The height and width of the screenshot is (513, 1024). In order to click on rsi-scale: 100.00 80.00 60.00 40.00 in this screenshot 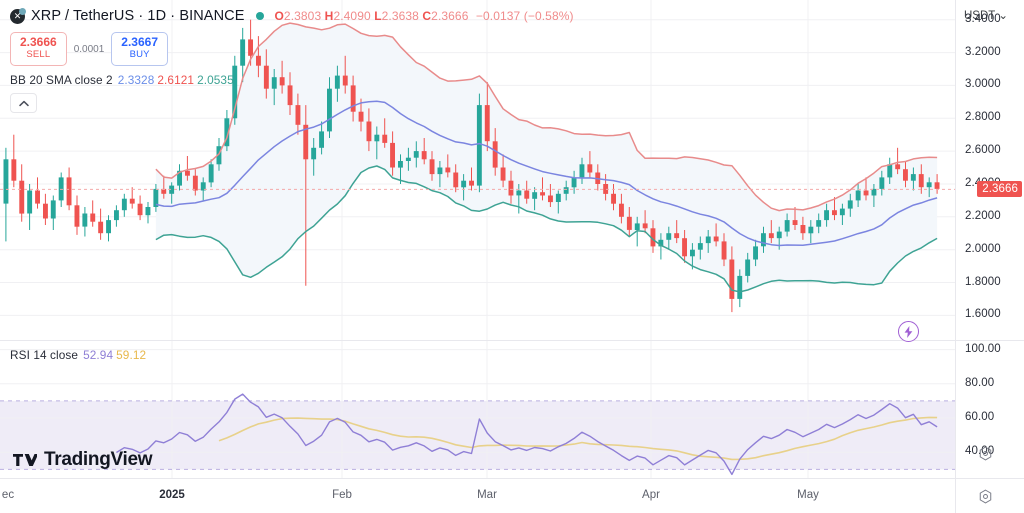, I will do `click(989, 409)`.